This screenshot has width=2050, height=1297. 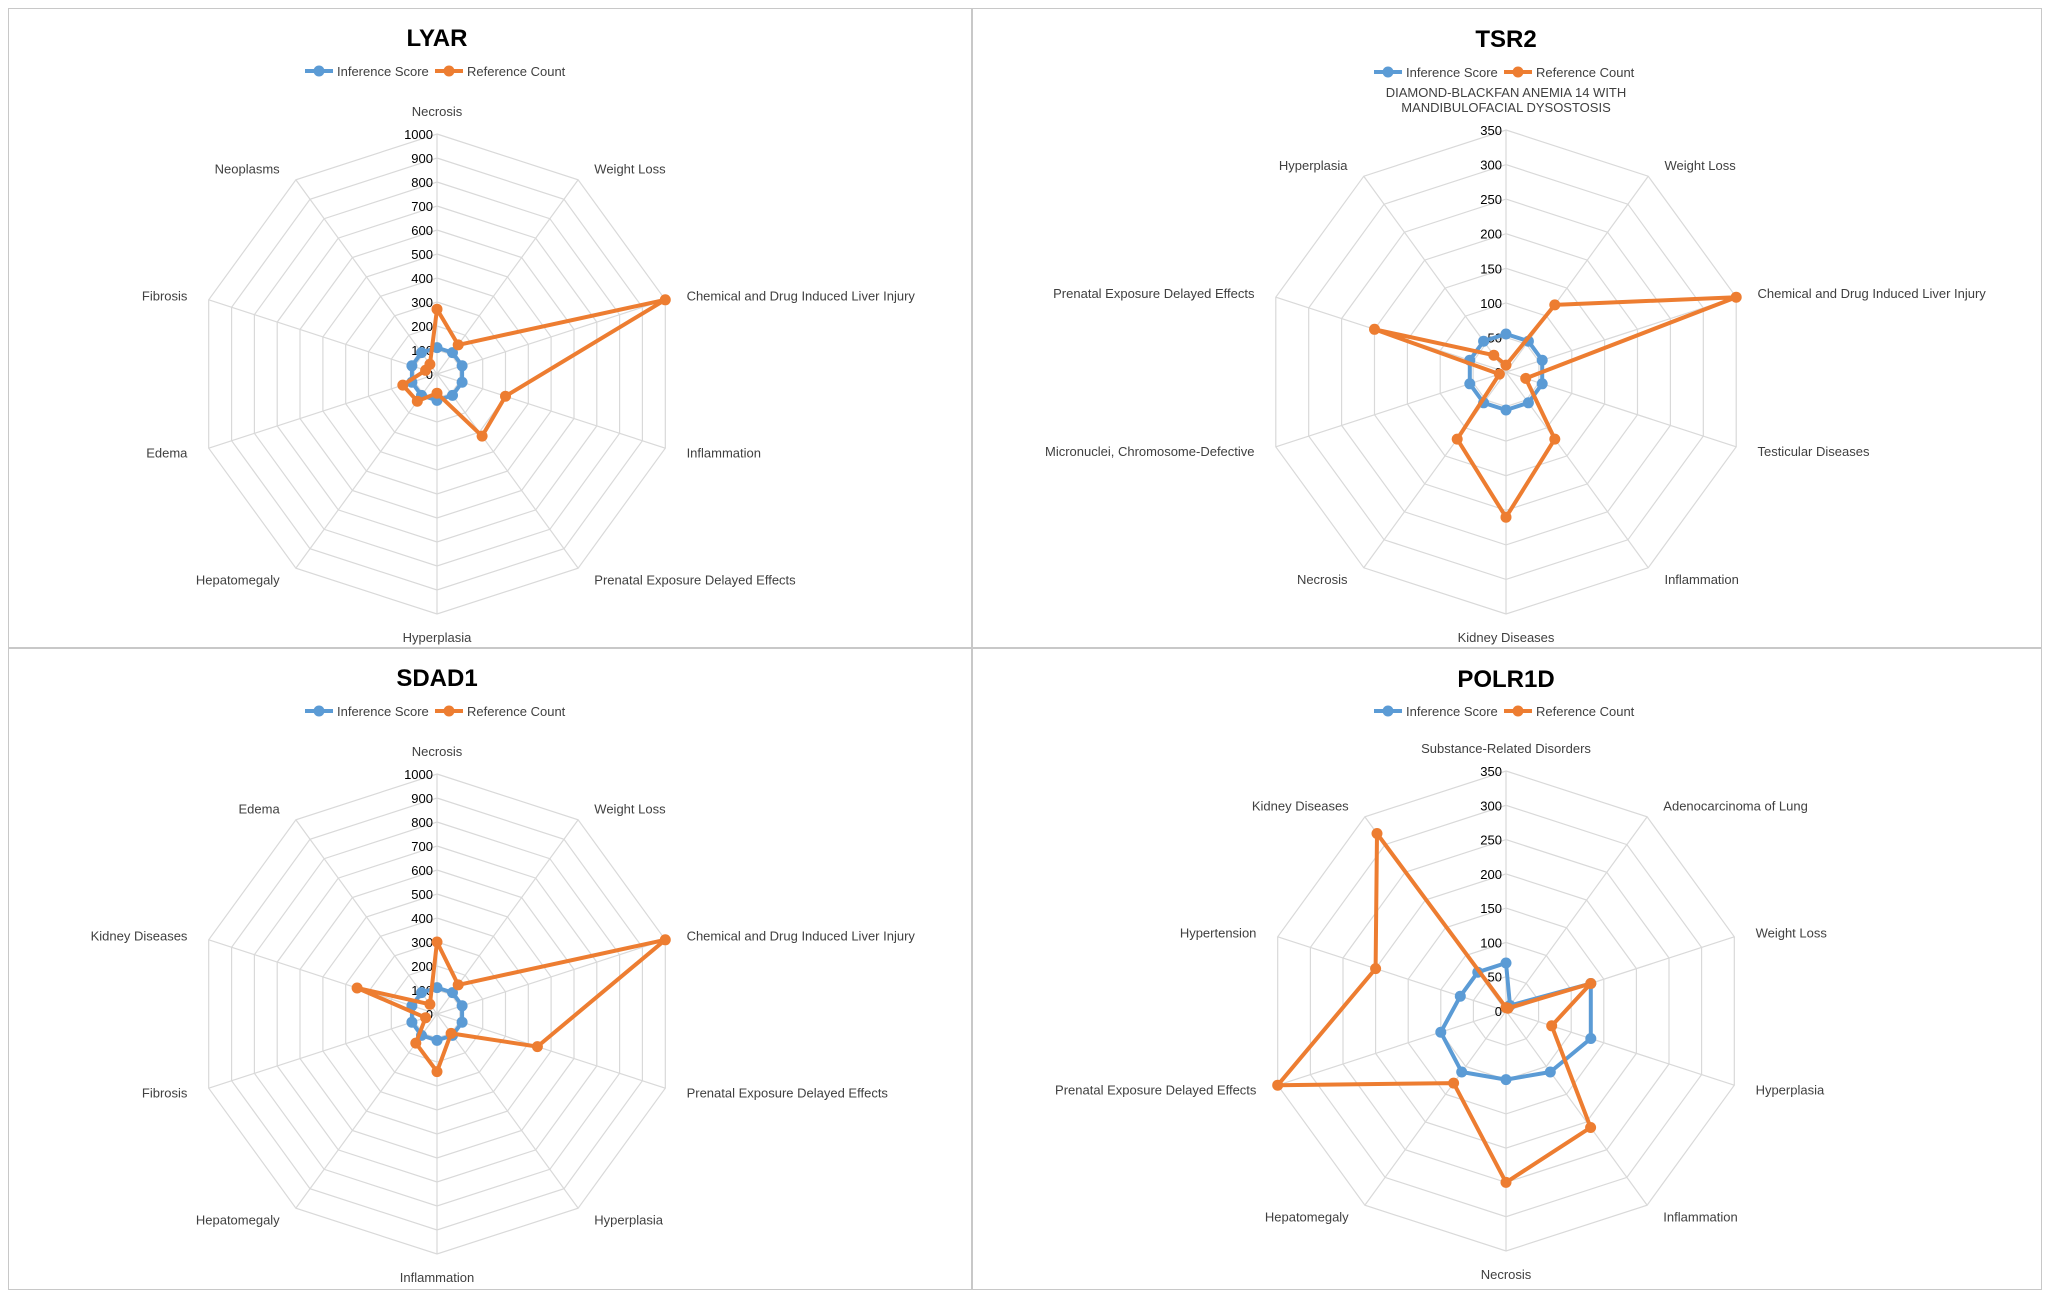 I want to click on tick-label: 0, so click(x=1498, y=1011).